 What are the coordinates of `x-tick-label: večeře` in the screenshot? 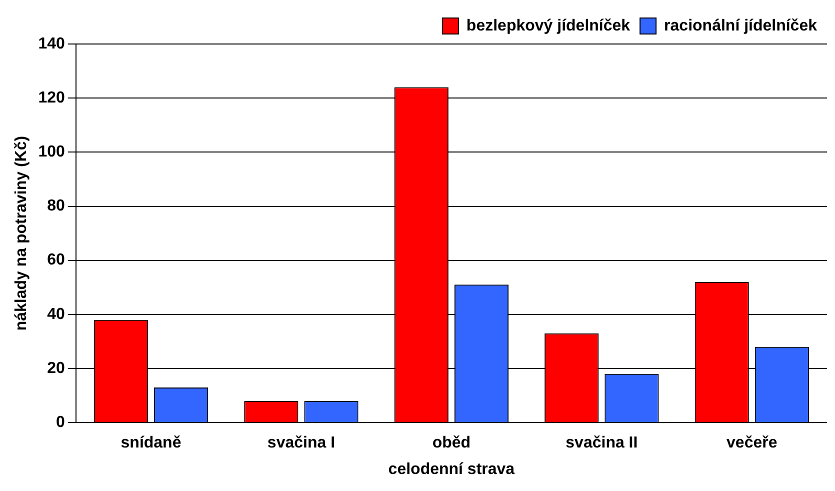 It's located at (752, 443).